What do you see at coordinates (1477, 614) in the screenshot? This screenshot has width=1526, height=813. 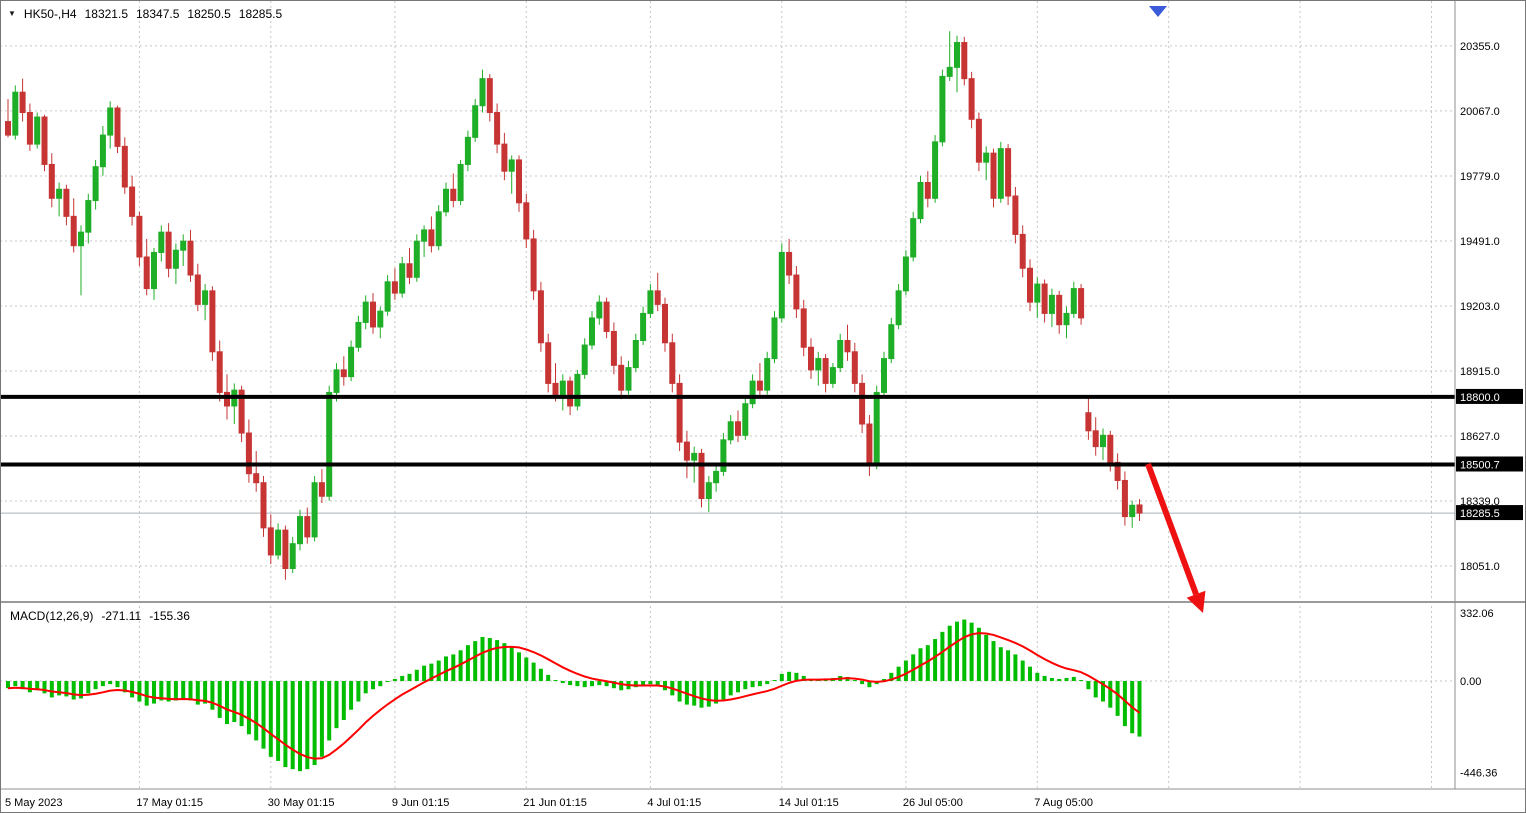 I see `macd-axis-label: 332.06` at bounding box center [1477, 614].